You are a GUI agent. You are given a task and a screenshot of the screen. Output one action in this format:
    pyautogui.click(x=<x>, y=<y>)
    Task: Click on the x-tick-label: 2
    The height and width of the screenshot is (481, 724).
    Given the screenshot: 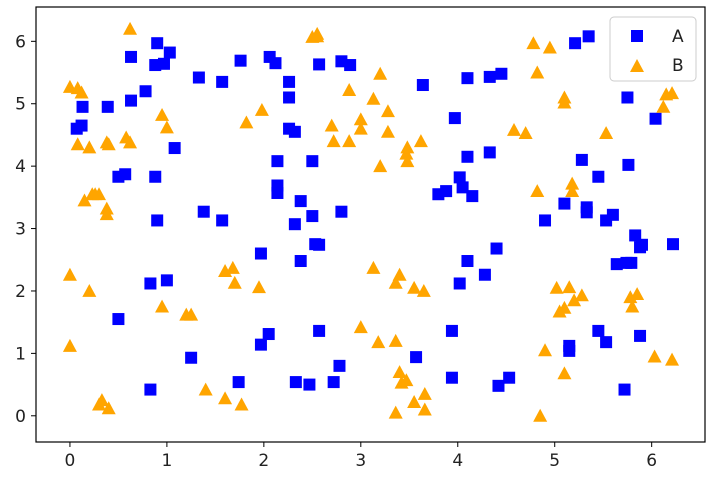 What is the action you would take?
    pyautogui.click(x=263, y=461)
    